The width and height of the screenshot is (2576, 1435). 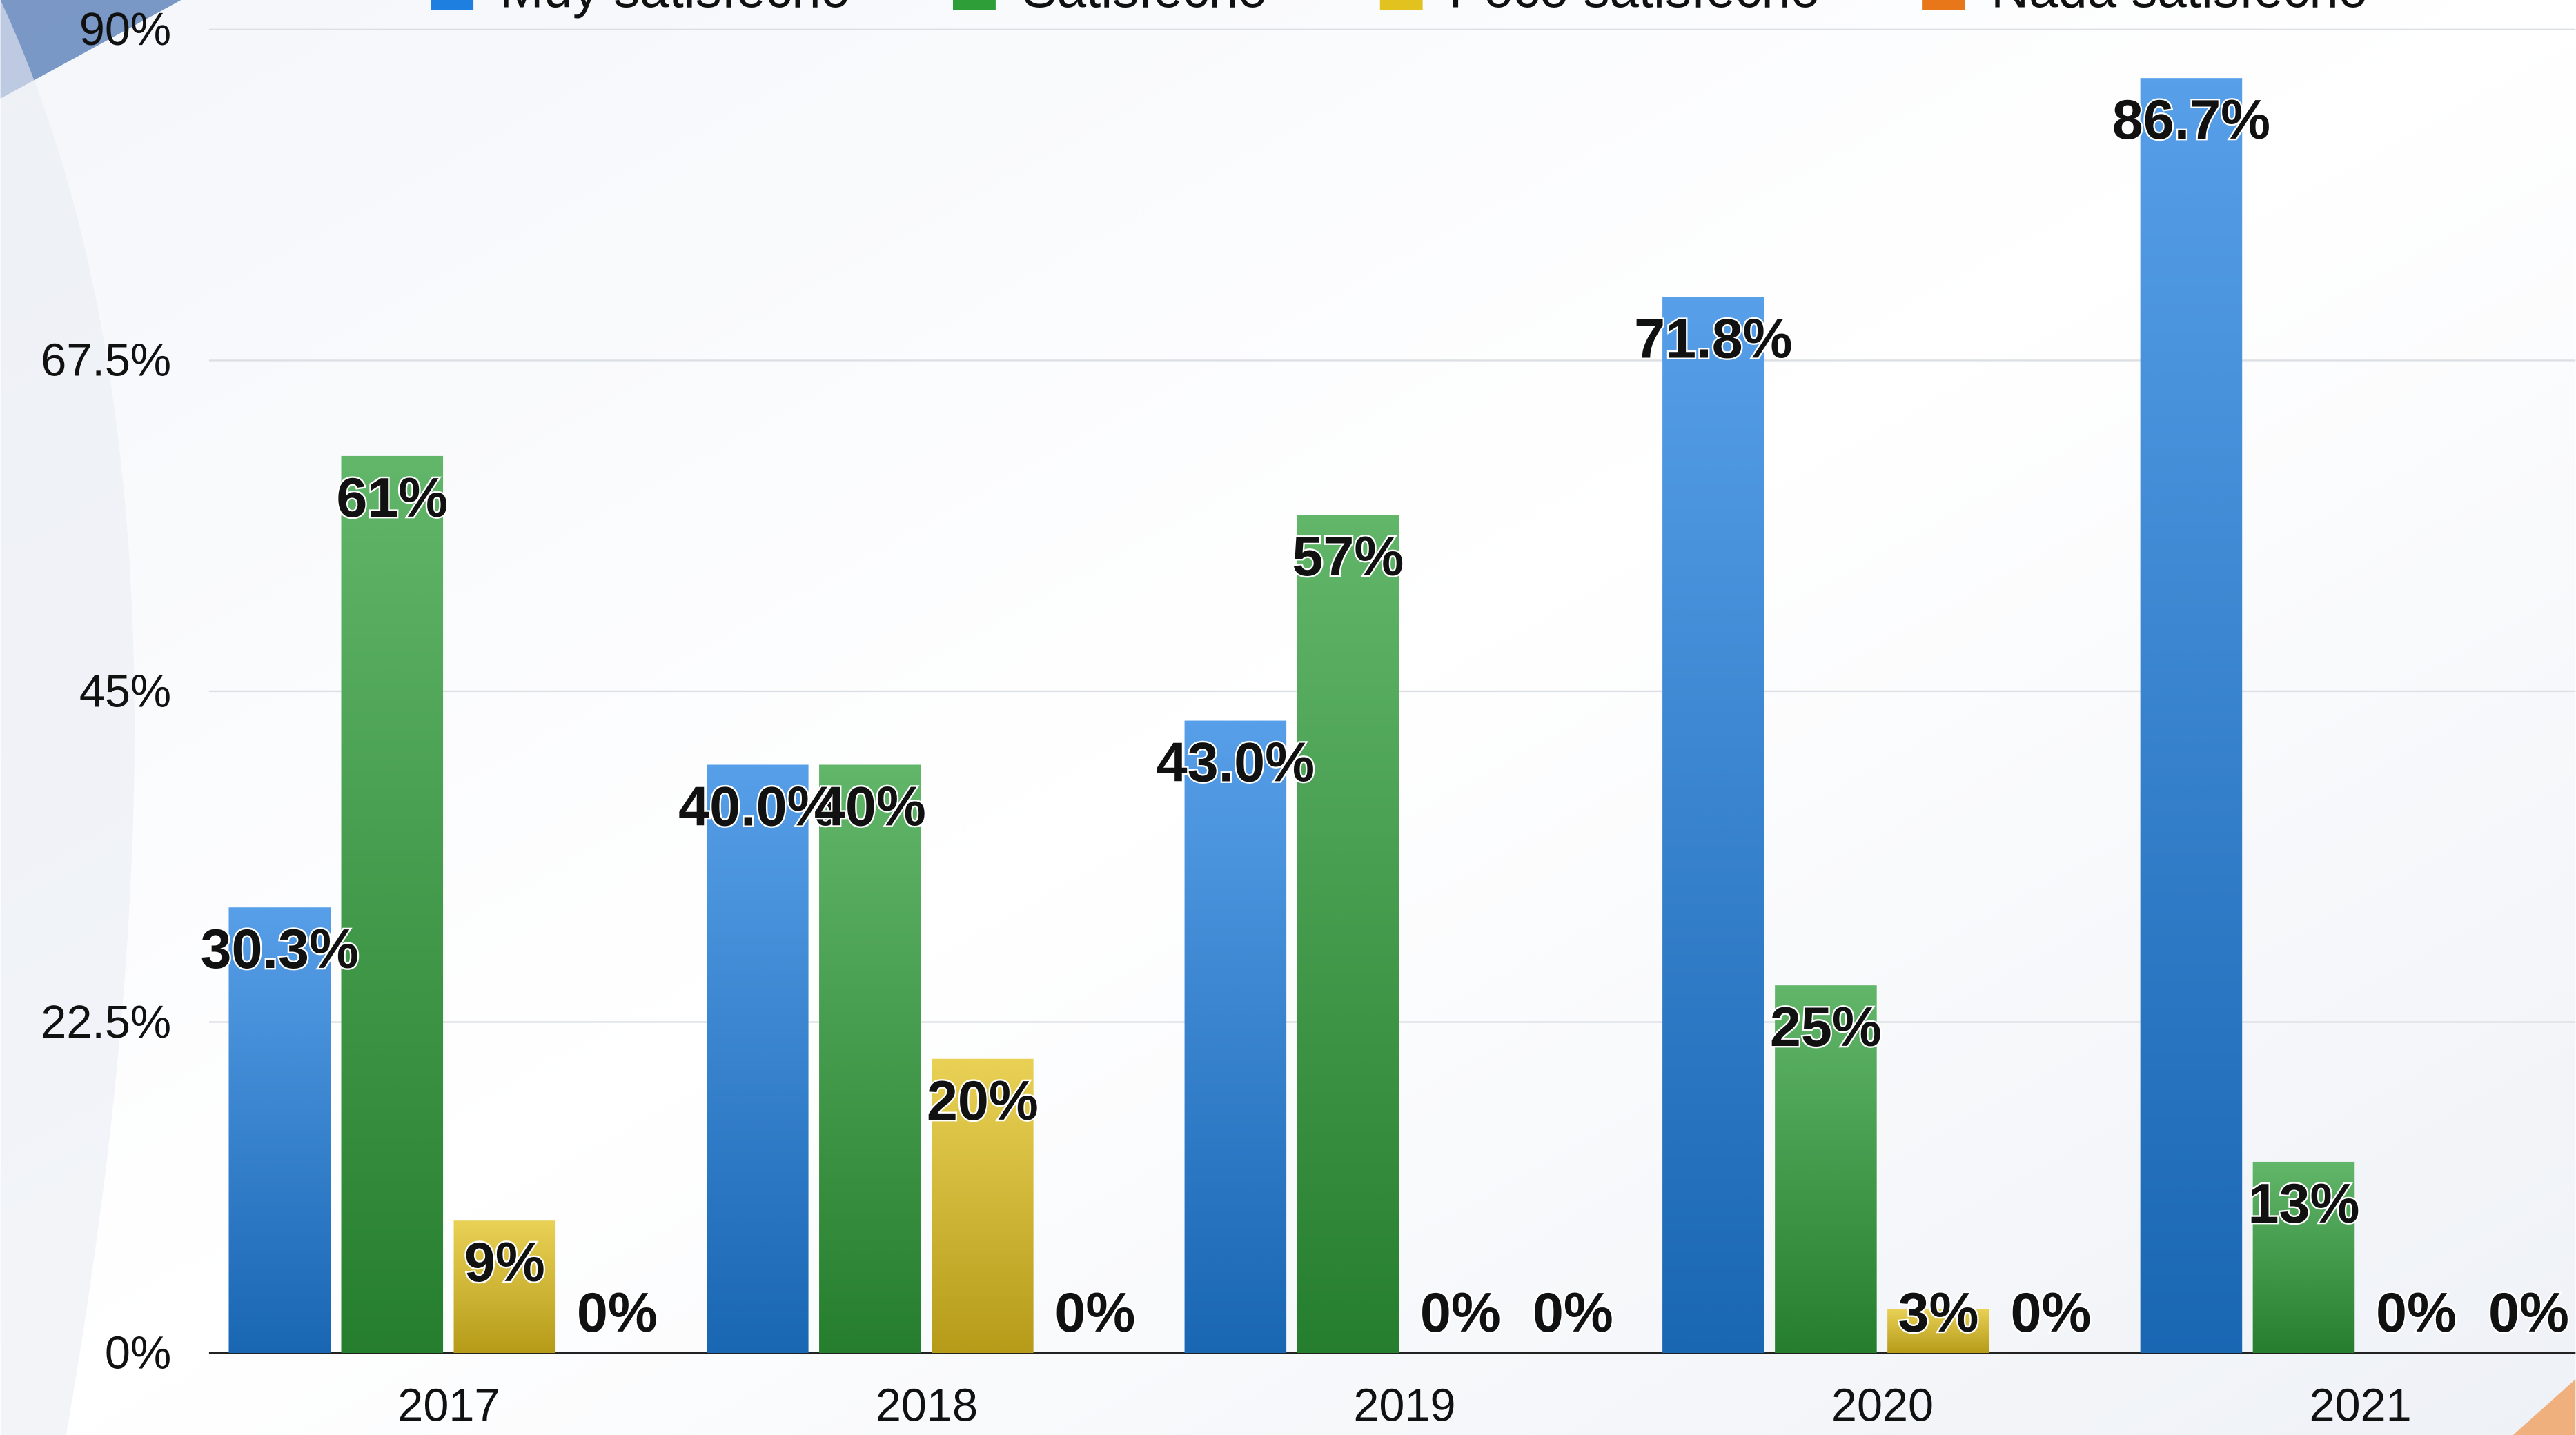 What do you see at coordinates (1145, 9) in the screenshot?
I see `legend-label: Satisfecho` at bounding box center [1145, 9].